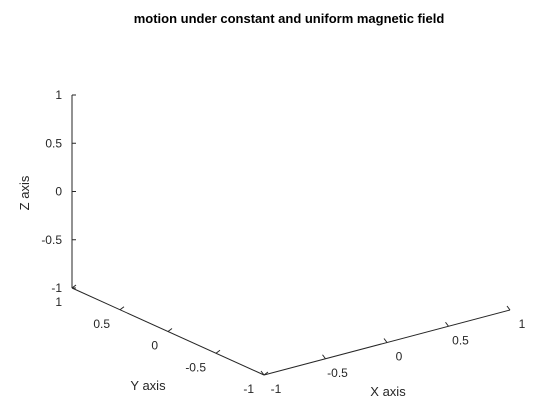 The width and height of the screenshot is (560, 420). Describe the element at coordinates (58, 192) in the screenshot. I see `z-tick-label: 0` at that location.